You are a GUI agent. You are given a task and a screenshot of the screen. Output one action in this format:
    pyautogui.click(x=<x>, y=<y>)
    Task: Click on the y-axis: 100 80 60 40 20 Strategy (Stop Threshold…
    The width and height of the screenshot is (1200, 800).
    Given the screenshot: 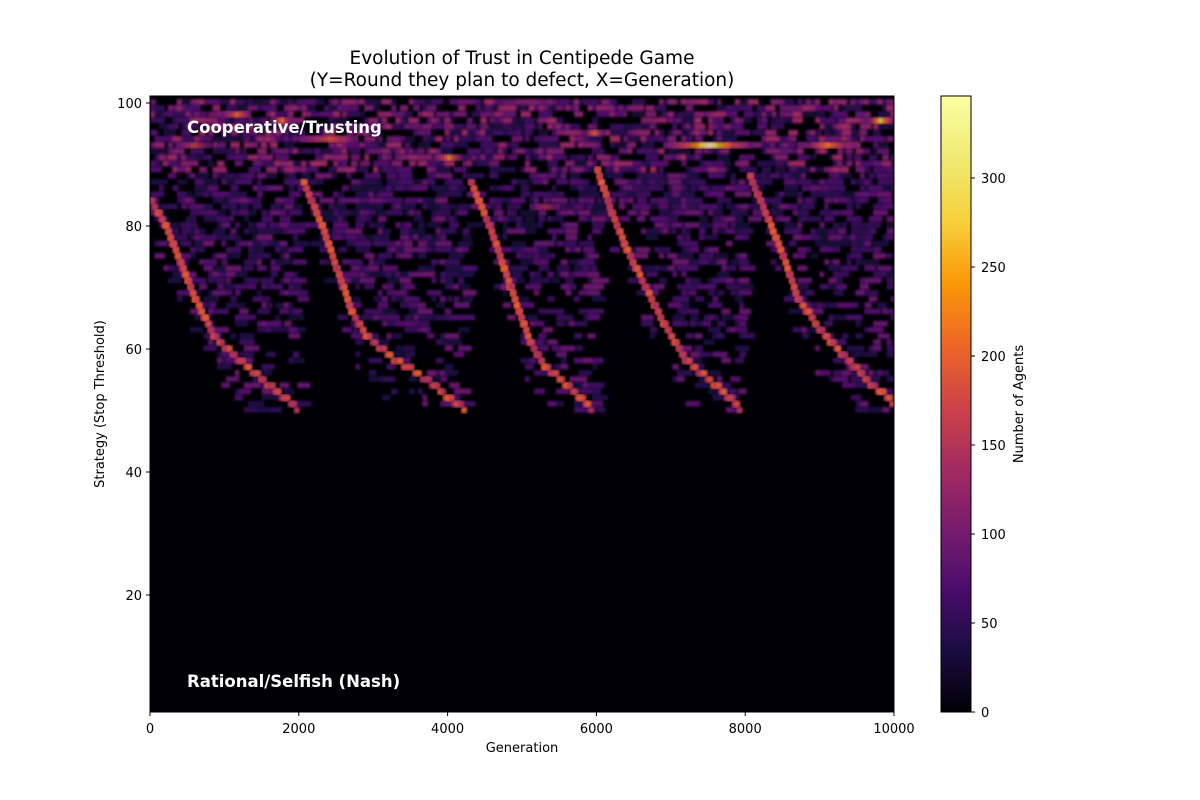 What is the action you would take?
    pyautogui.click(x=121, y=350)
    